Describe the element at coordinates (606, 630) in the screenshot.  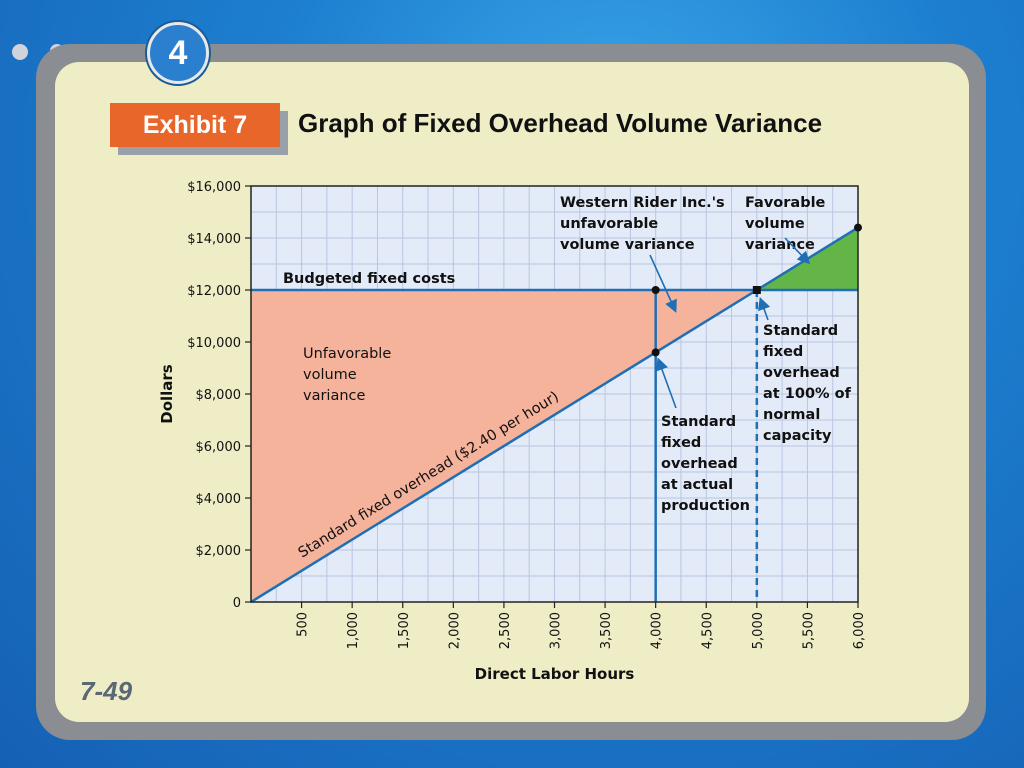
I see `x-tick-label: 3,500` at that location.